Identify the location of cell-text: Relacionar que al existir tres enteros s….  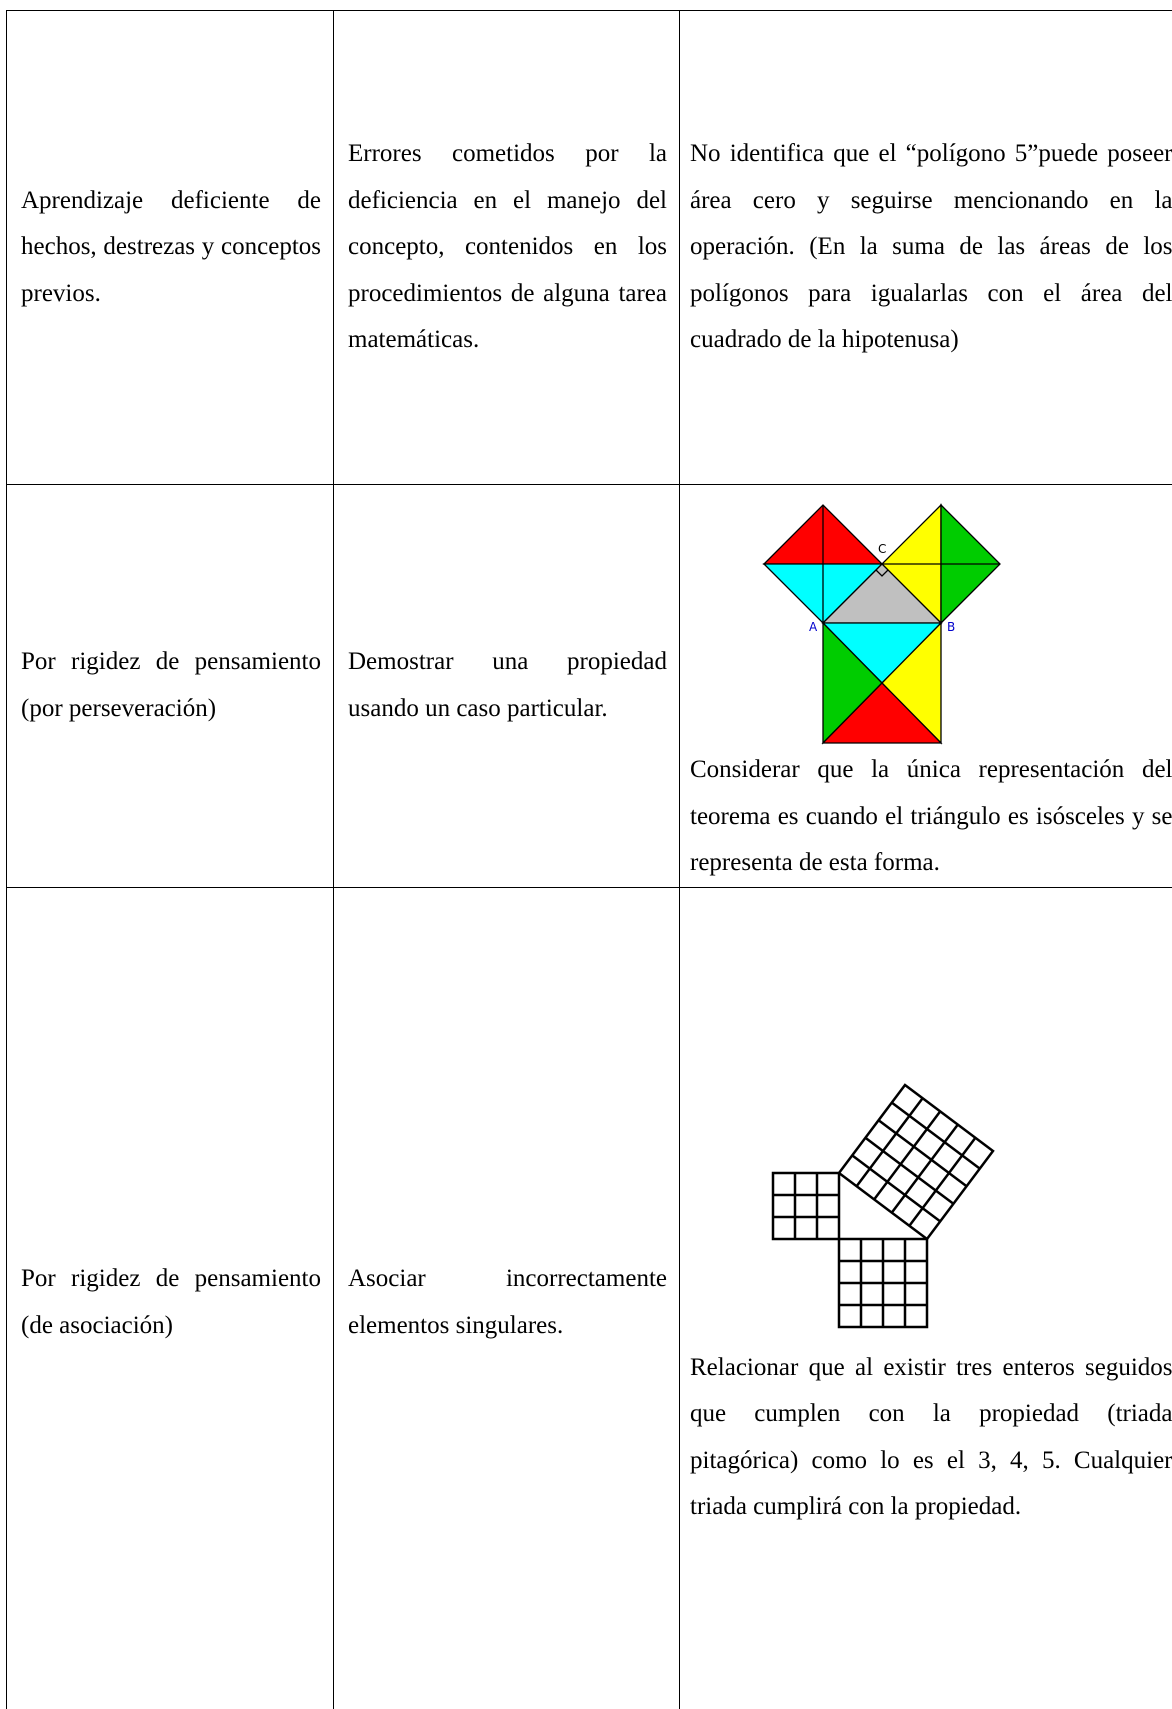
(931, 1437).